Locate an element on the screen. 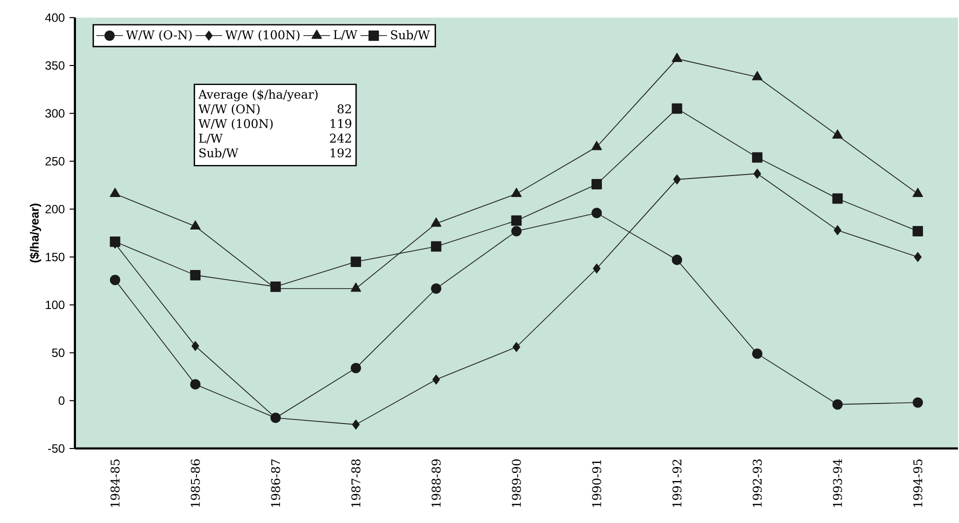 This screenshot has width=959, height=523. legend-label: W/W (O-N) is located at coordinates (159, 35).